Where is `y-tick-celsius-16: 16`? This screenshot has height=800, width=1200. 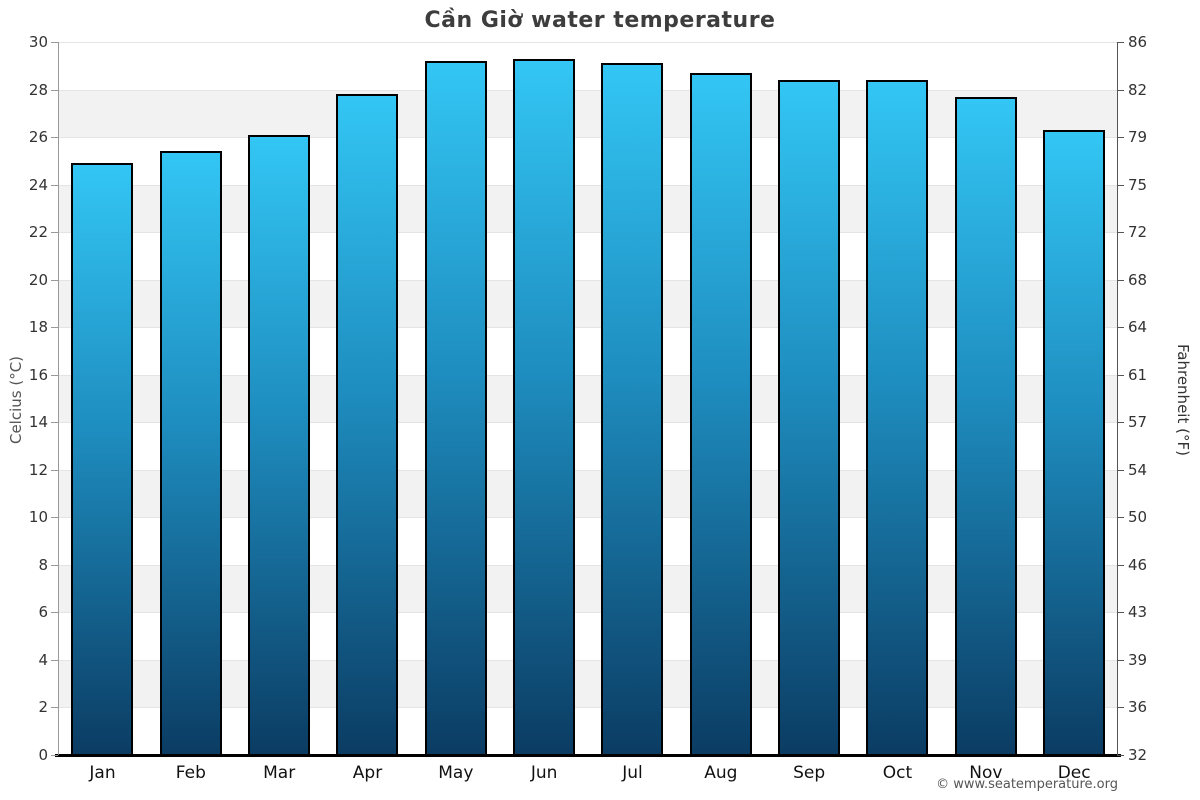
y-tick-celsius-16: 16 is located at coordinates (38, 374).